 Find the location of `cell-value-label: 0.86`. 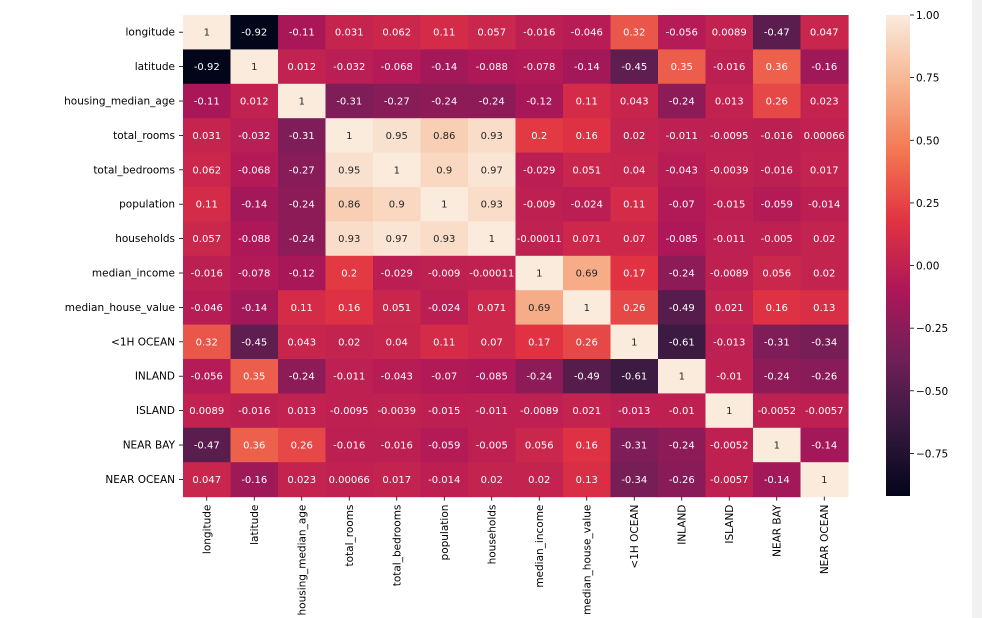

cell-value-label: 0.86 is located at coordinates (444, 136).